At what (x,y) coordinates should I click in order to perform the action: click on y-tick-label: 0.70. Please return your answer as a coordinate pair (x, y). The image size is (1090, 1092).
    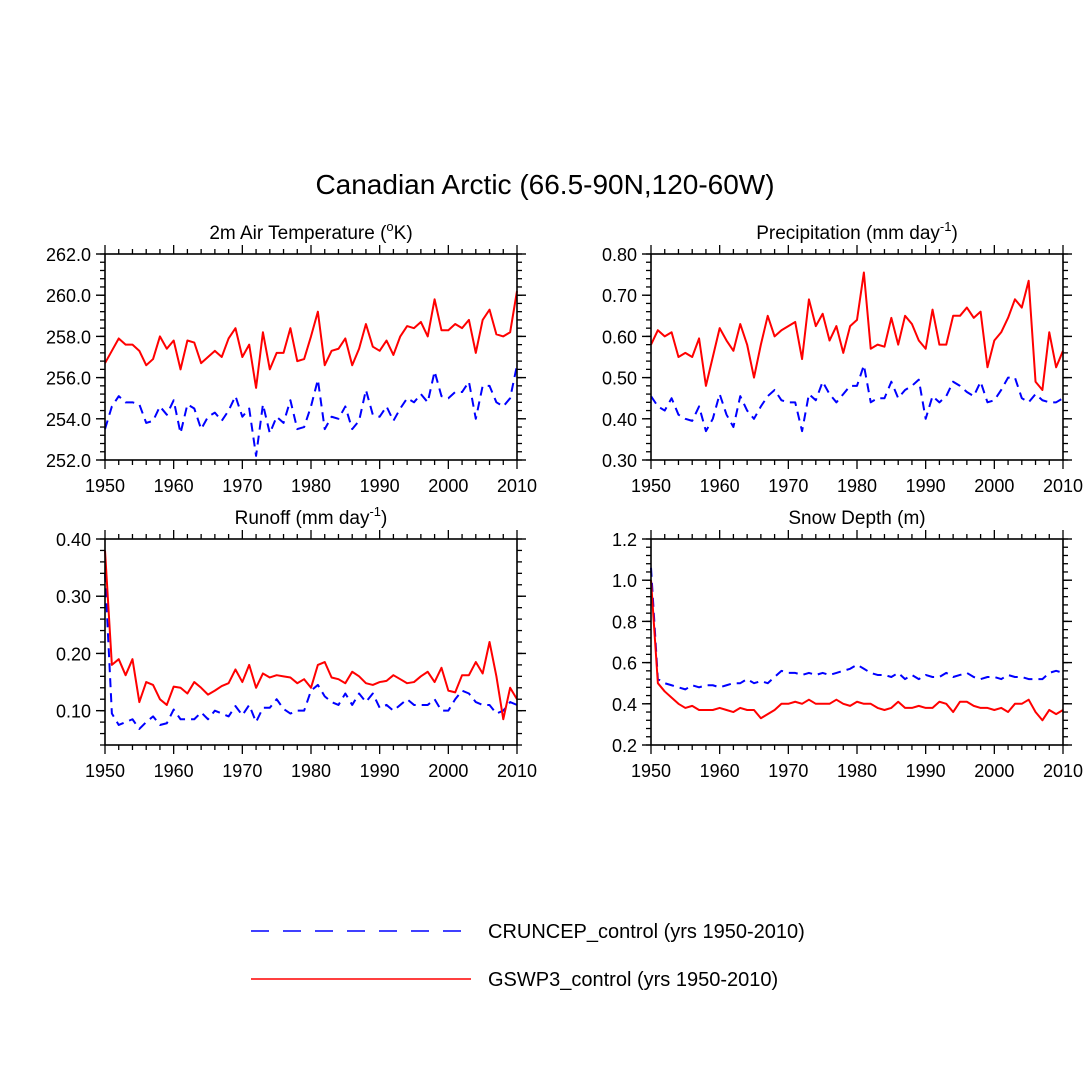
    Looking at the image, I should click on (619, 296).